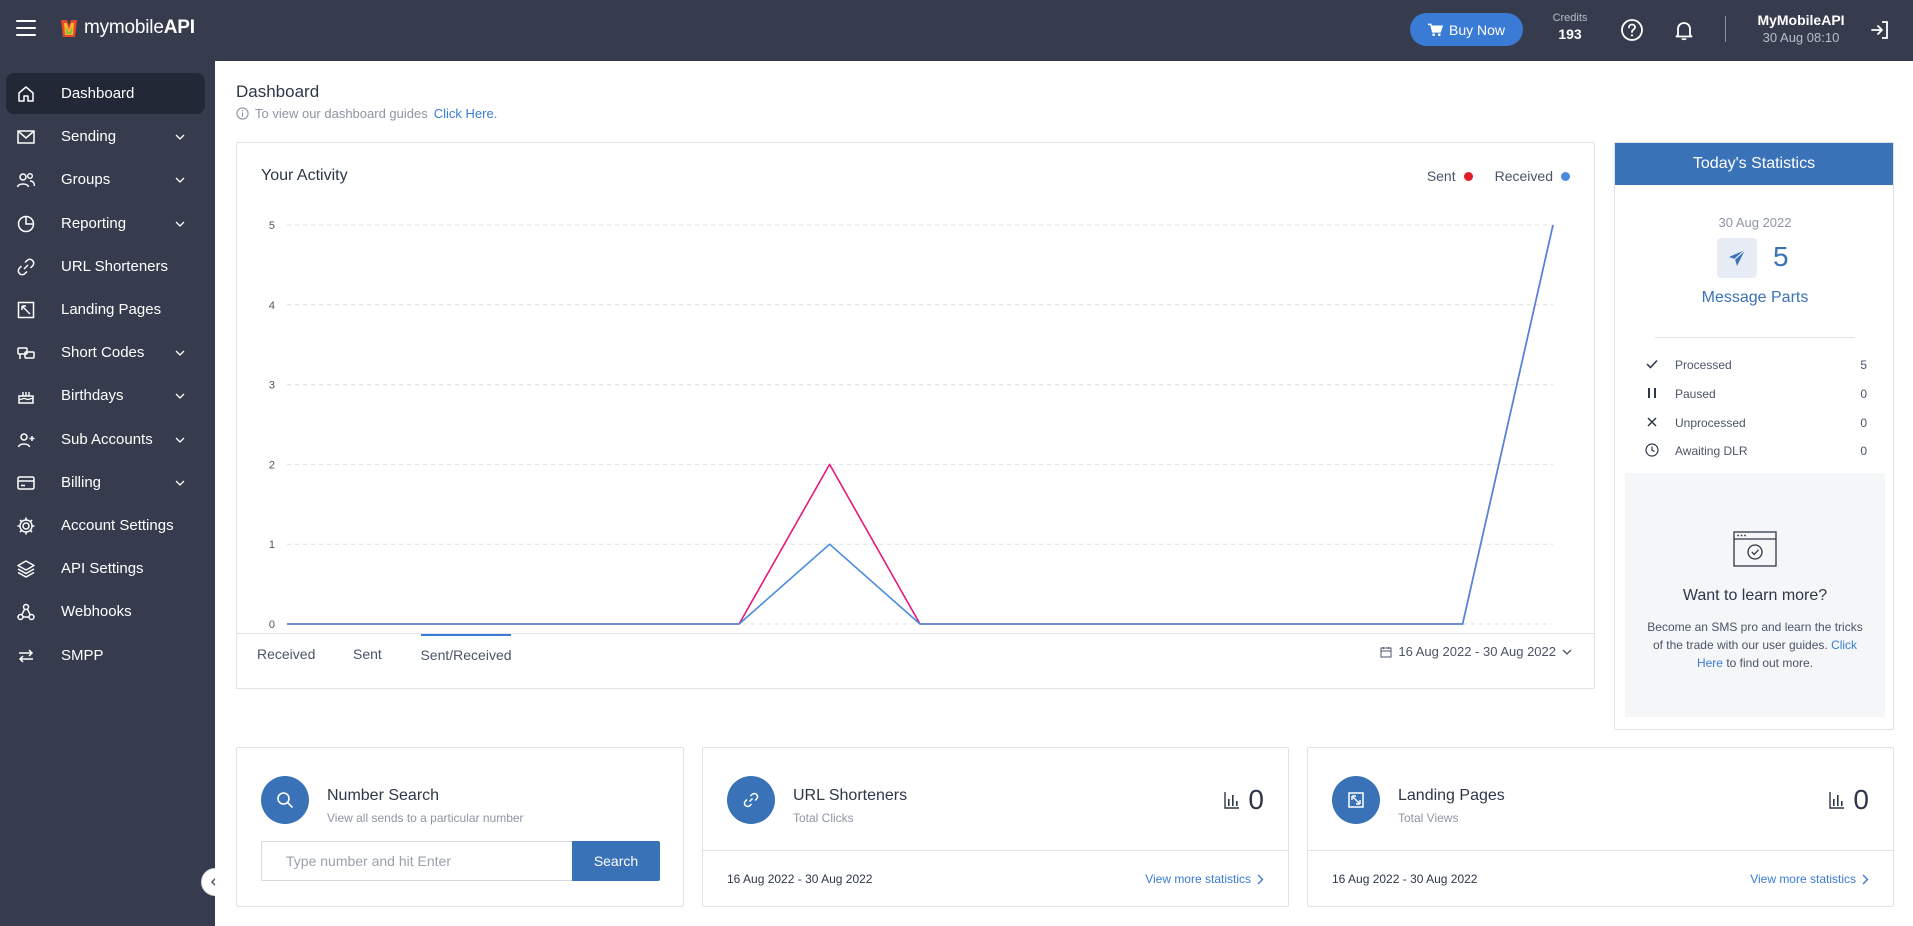 This screenshot has width=1913, height=926. What do you see at coordinates (1880, 30) in the screenshot?
I see `logout-icon` at bounding box center [1880, 30].